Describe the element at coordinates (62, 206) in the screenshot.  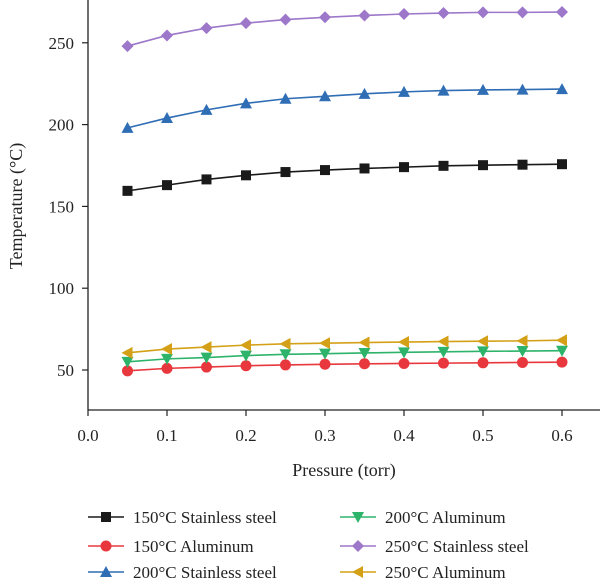
I see `y-tick-label: 150` at that location.